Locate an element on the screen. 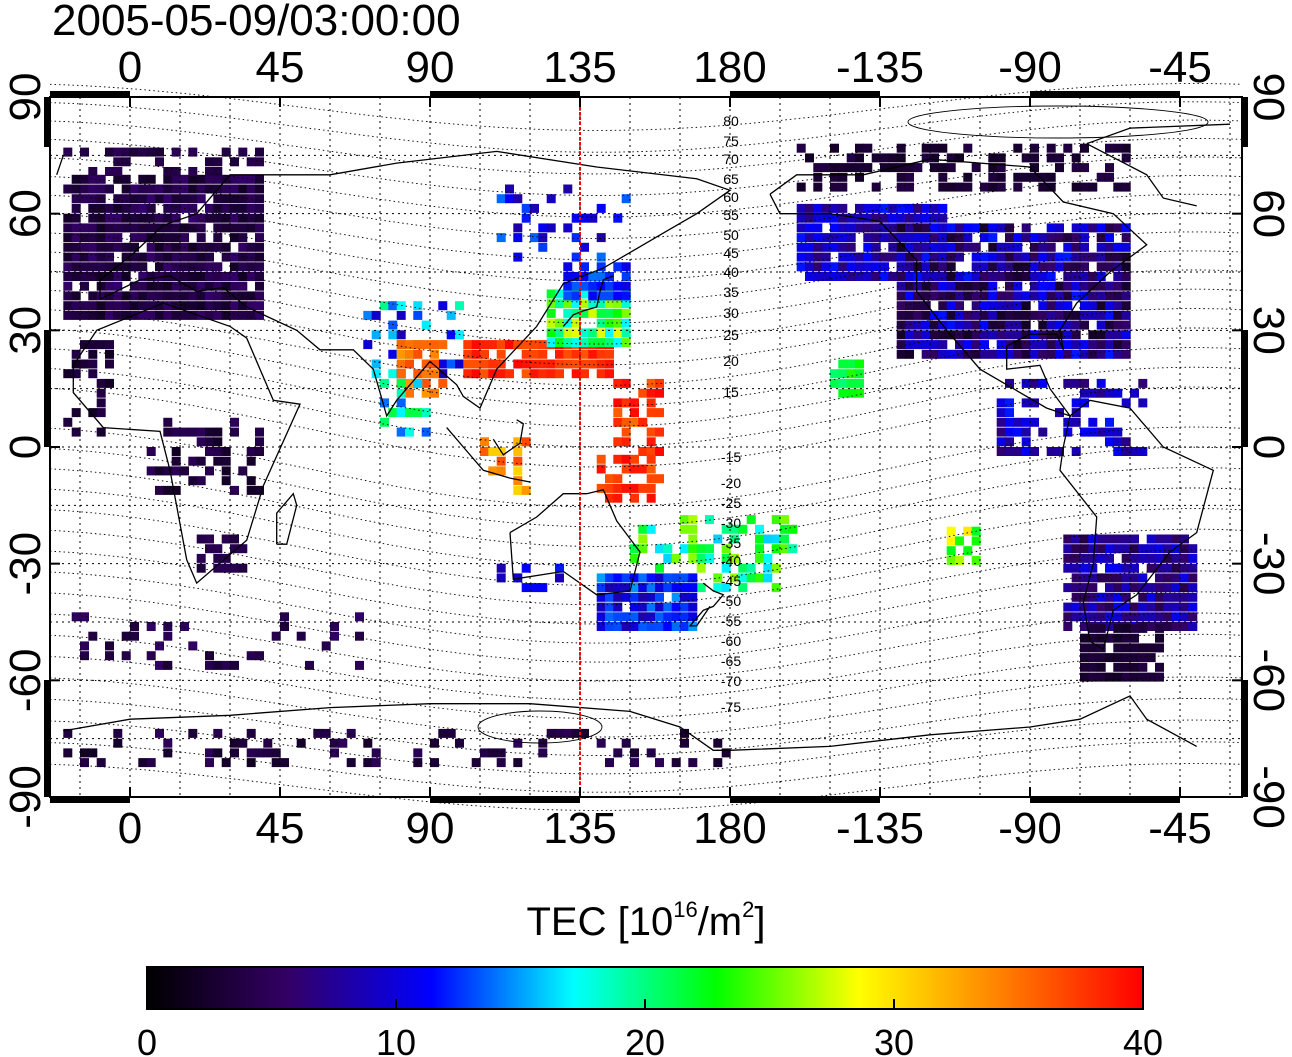  maglat-label: 20 is located at coordinates (731, 361).